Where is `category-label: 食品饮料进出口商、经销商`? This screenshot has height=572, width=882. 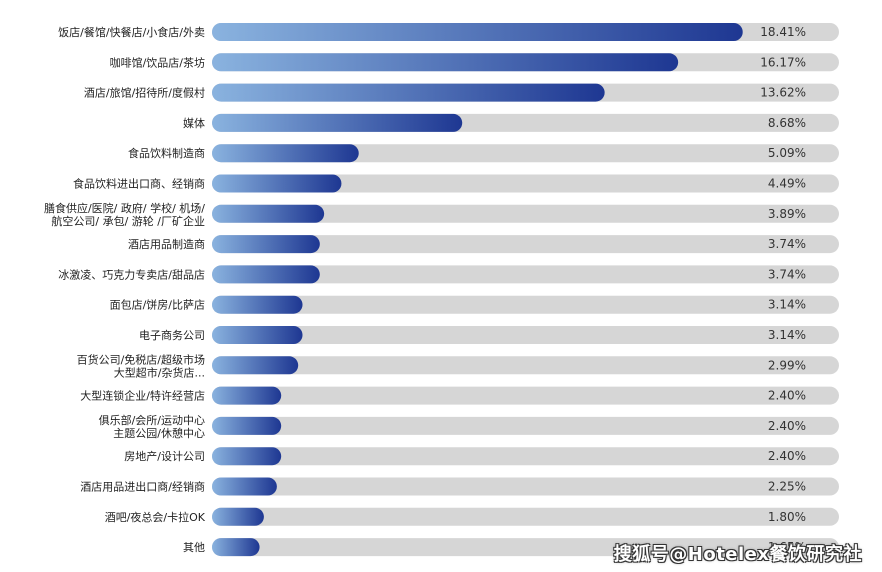
category-label: 食品饮料进出口商、经销商 is located at coordinates (139, 184).